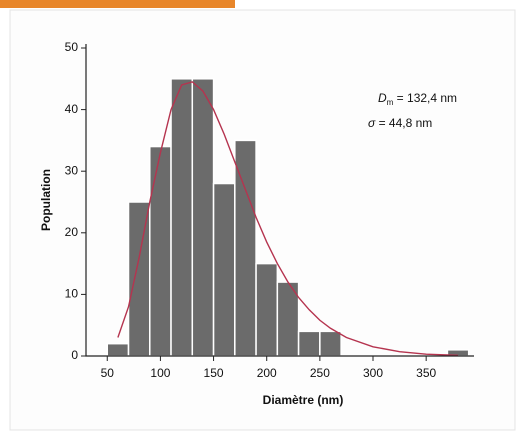 The height and width of the screenshot is (437, 519). Describe the element at coordinates (403, 123) in the screenshot. I see `annotation-text: = 44,8 nm` at that location.